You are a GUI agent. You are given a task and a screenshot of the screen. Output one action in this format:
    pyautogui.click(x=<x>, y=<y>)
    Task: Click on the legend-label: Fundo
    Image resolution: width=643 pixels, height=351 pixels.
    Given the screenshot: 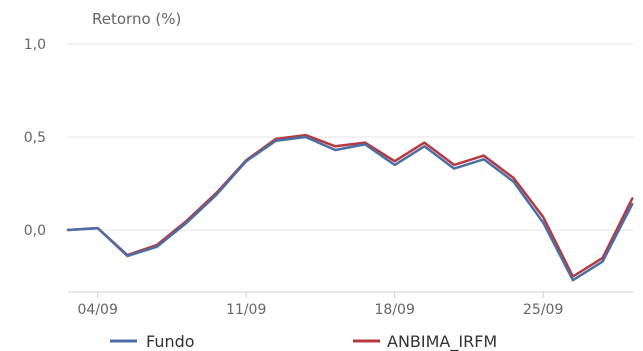 What is the action you would take?
    pyautogui.click(x=170, y=341)
    